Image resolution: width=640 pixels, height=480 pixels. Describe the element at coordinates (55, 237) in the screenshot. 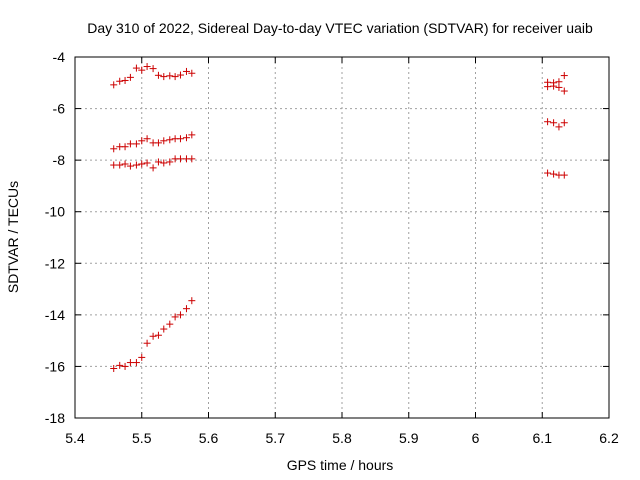

I see `y-tick-labels: -4 -6 -8 -10 -12 -14 -16 -18` at that location.